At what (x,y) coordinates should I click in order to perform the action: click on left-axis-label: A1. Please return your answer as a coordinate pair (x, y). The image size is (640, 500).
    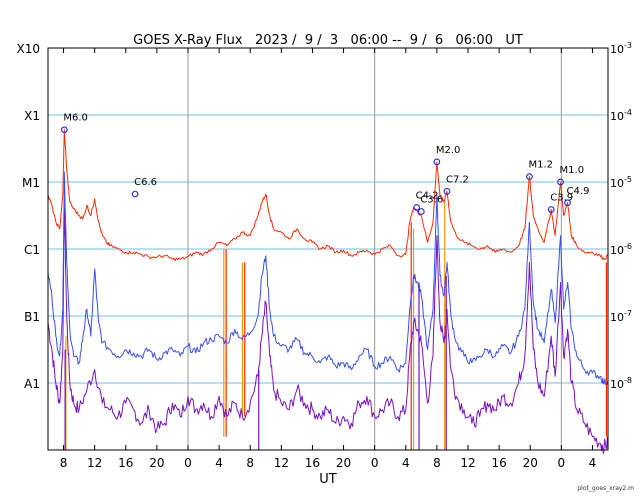
    Looking at the image, I should click on (32, 384).